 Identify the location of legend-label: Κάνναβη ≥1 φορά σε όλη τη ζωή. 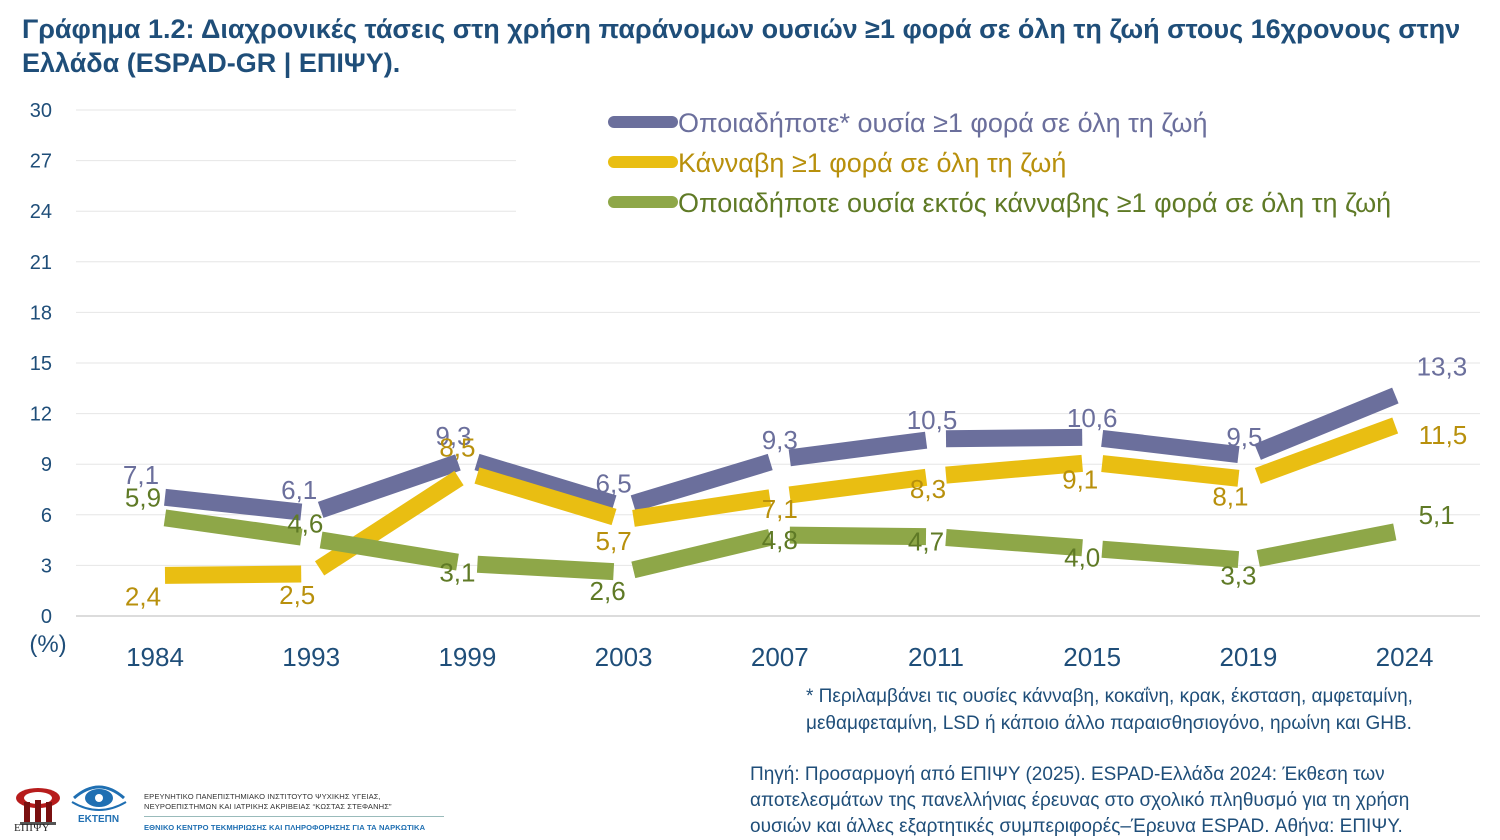
(872, 163).